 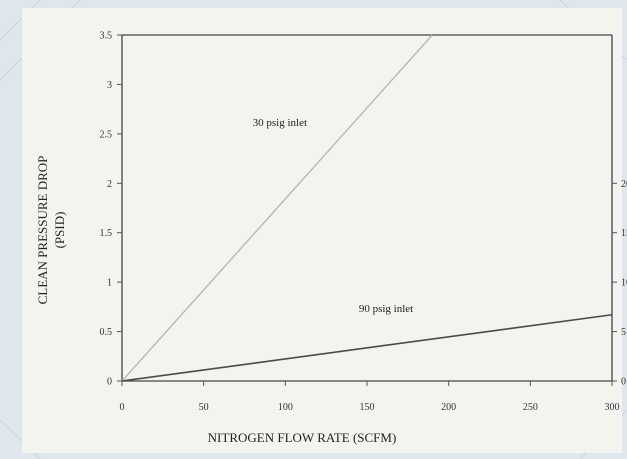 What do you see at coordinates (106, 36) in the screenshot?
I see `y-tick-label: 3.5` at bounding box center [106, 36].